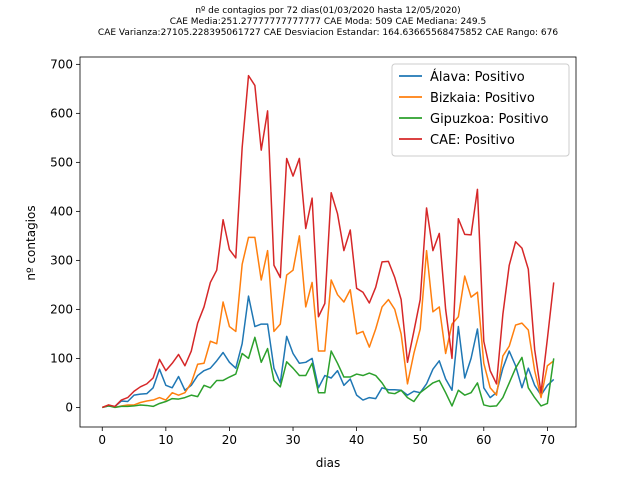 This screenshot has height=484, width=640. Describe the element at coordinates (489, 119) in the screenshot. I see `legend-label-2: Gipuzkoa: Positivo` at that location.